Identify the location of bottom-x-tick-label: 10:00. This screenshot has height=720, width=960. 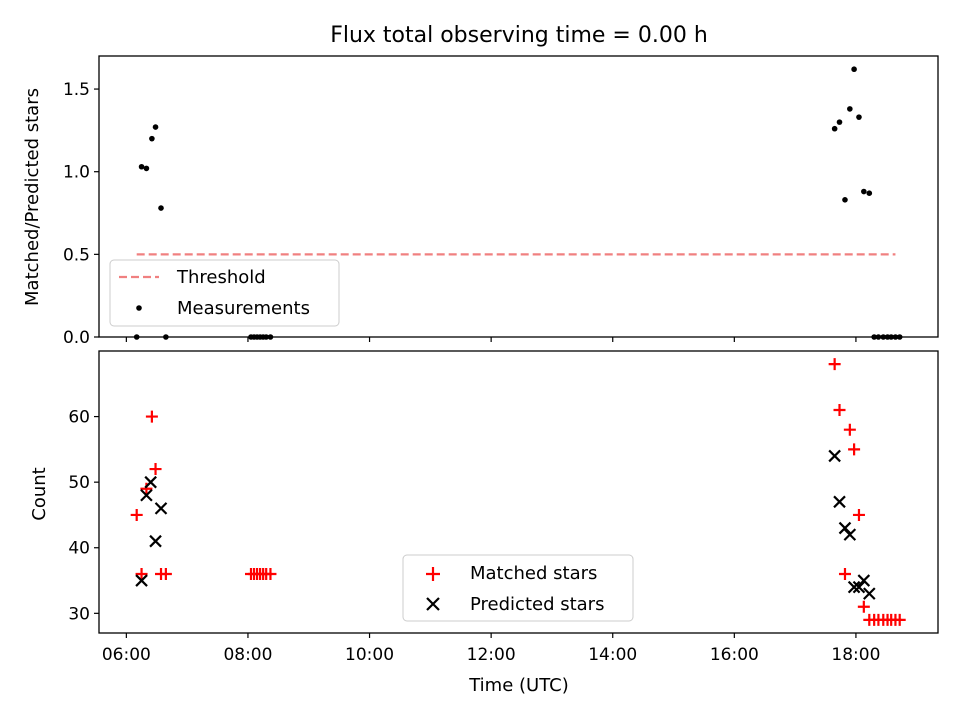
(369, 655).